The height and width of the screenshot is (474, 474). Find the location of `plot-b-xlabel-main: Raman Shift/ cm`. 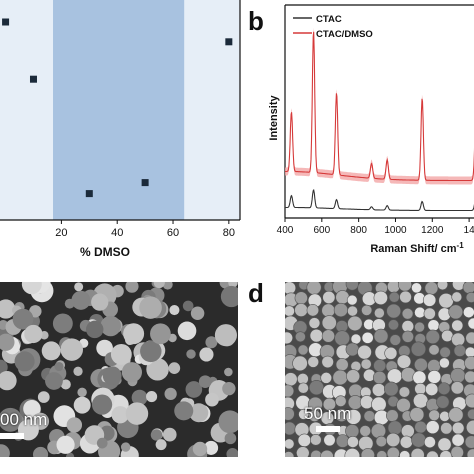

plot-b-xlabel-main: Raman Shift/ cm is located at coordinates (413, 249).